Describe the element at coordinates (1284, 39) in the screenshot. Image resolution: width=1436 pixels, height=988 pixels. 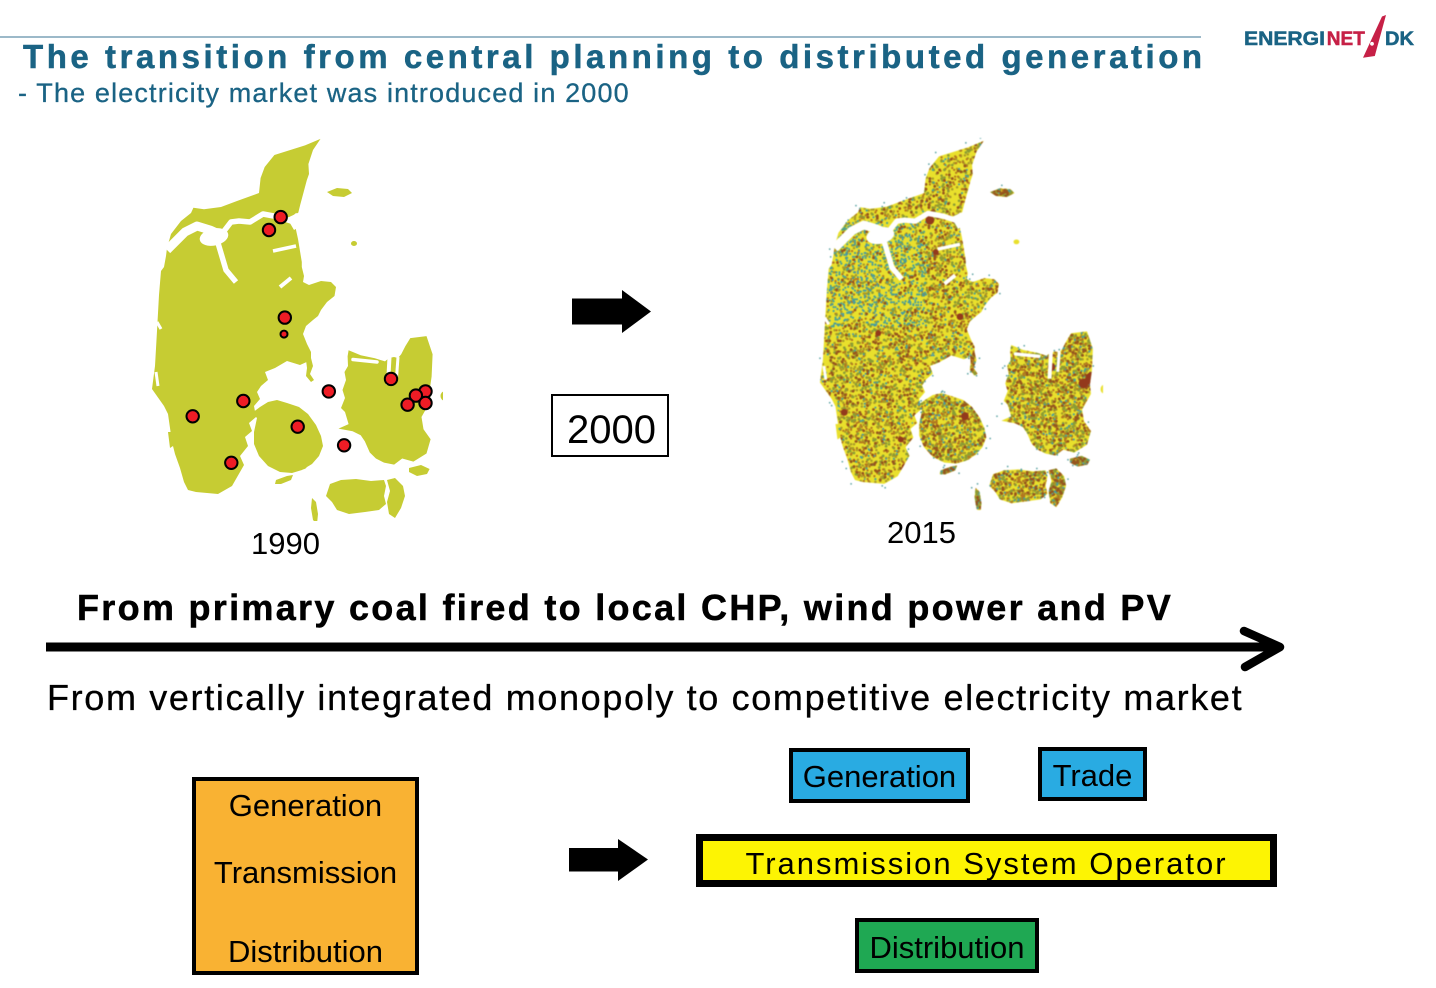
I see `svg-text: ENERGI` at that location.